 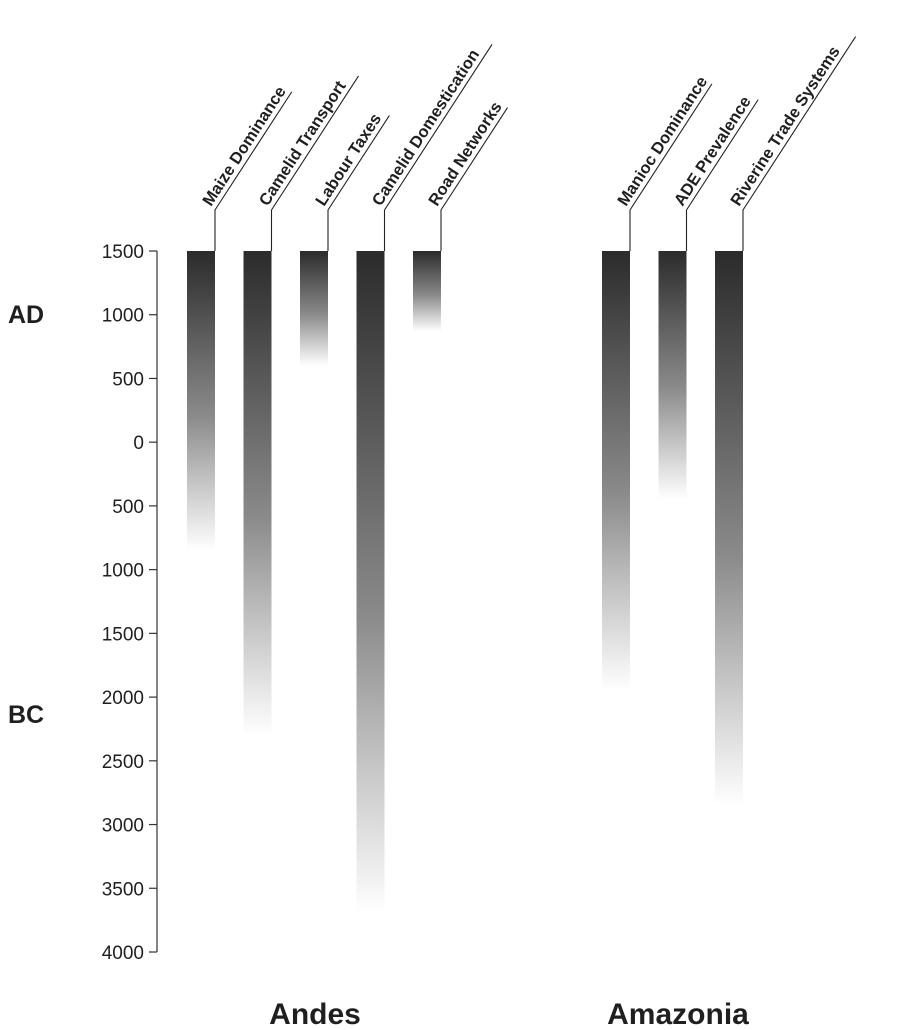 What do you see at coordinates (729, 528) in the screenshot?
I see `bar-riverine-trade-systems` at bounding box center [729, 528].